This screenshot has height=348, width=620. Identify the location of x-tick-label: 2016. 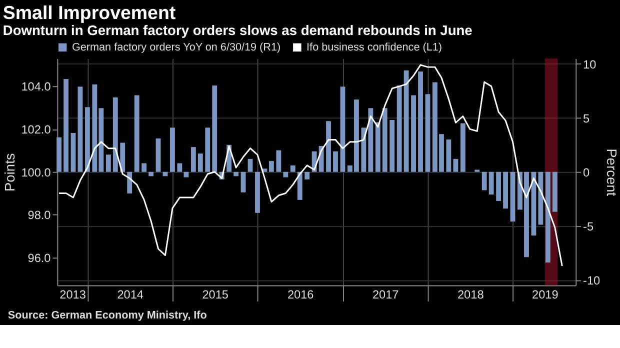
(300, 295).